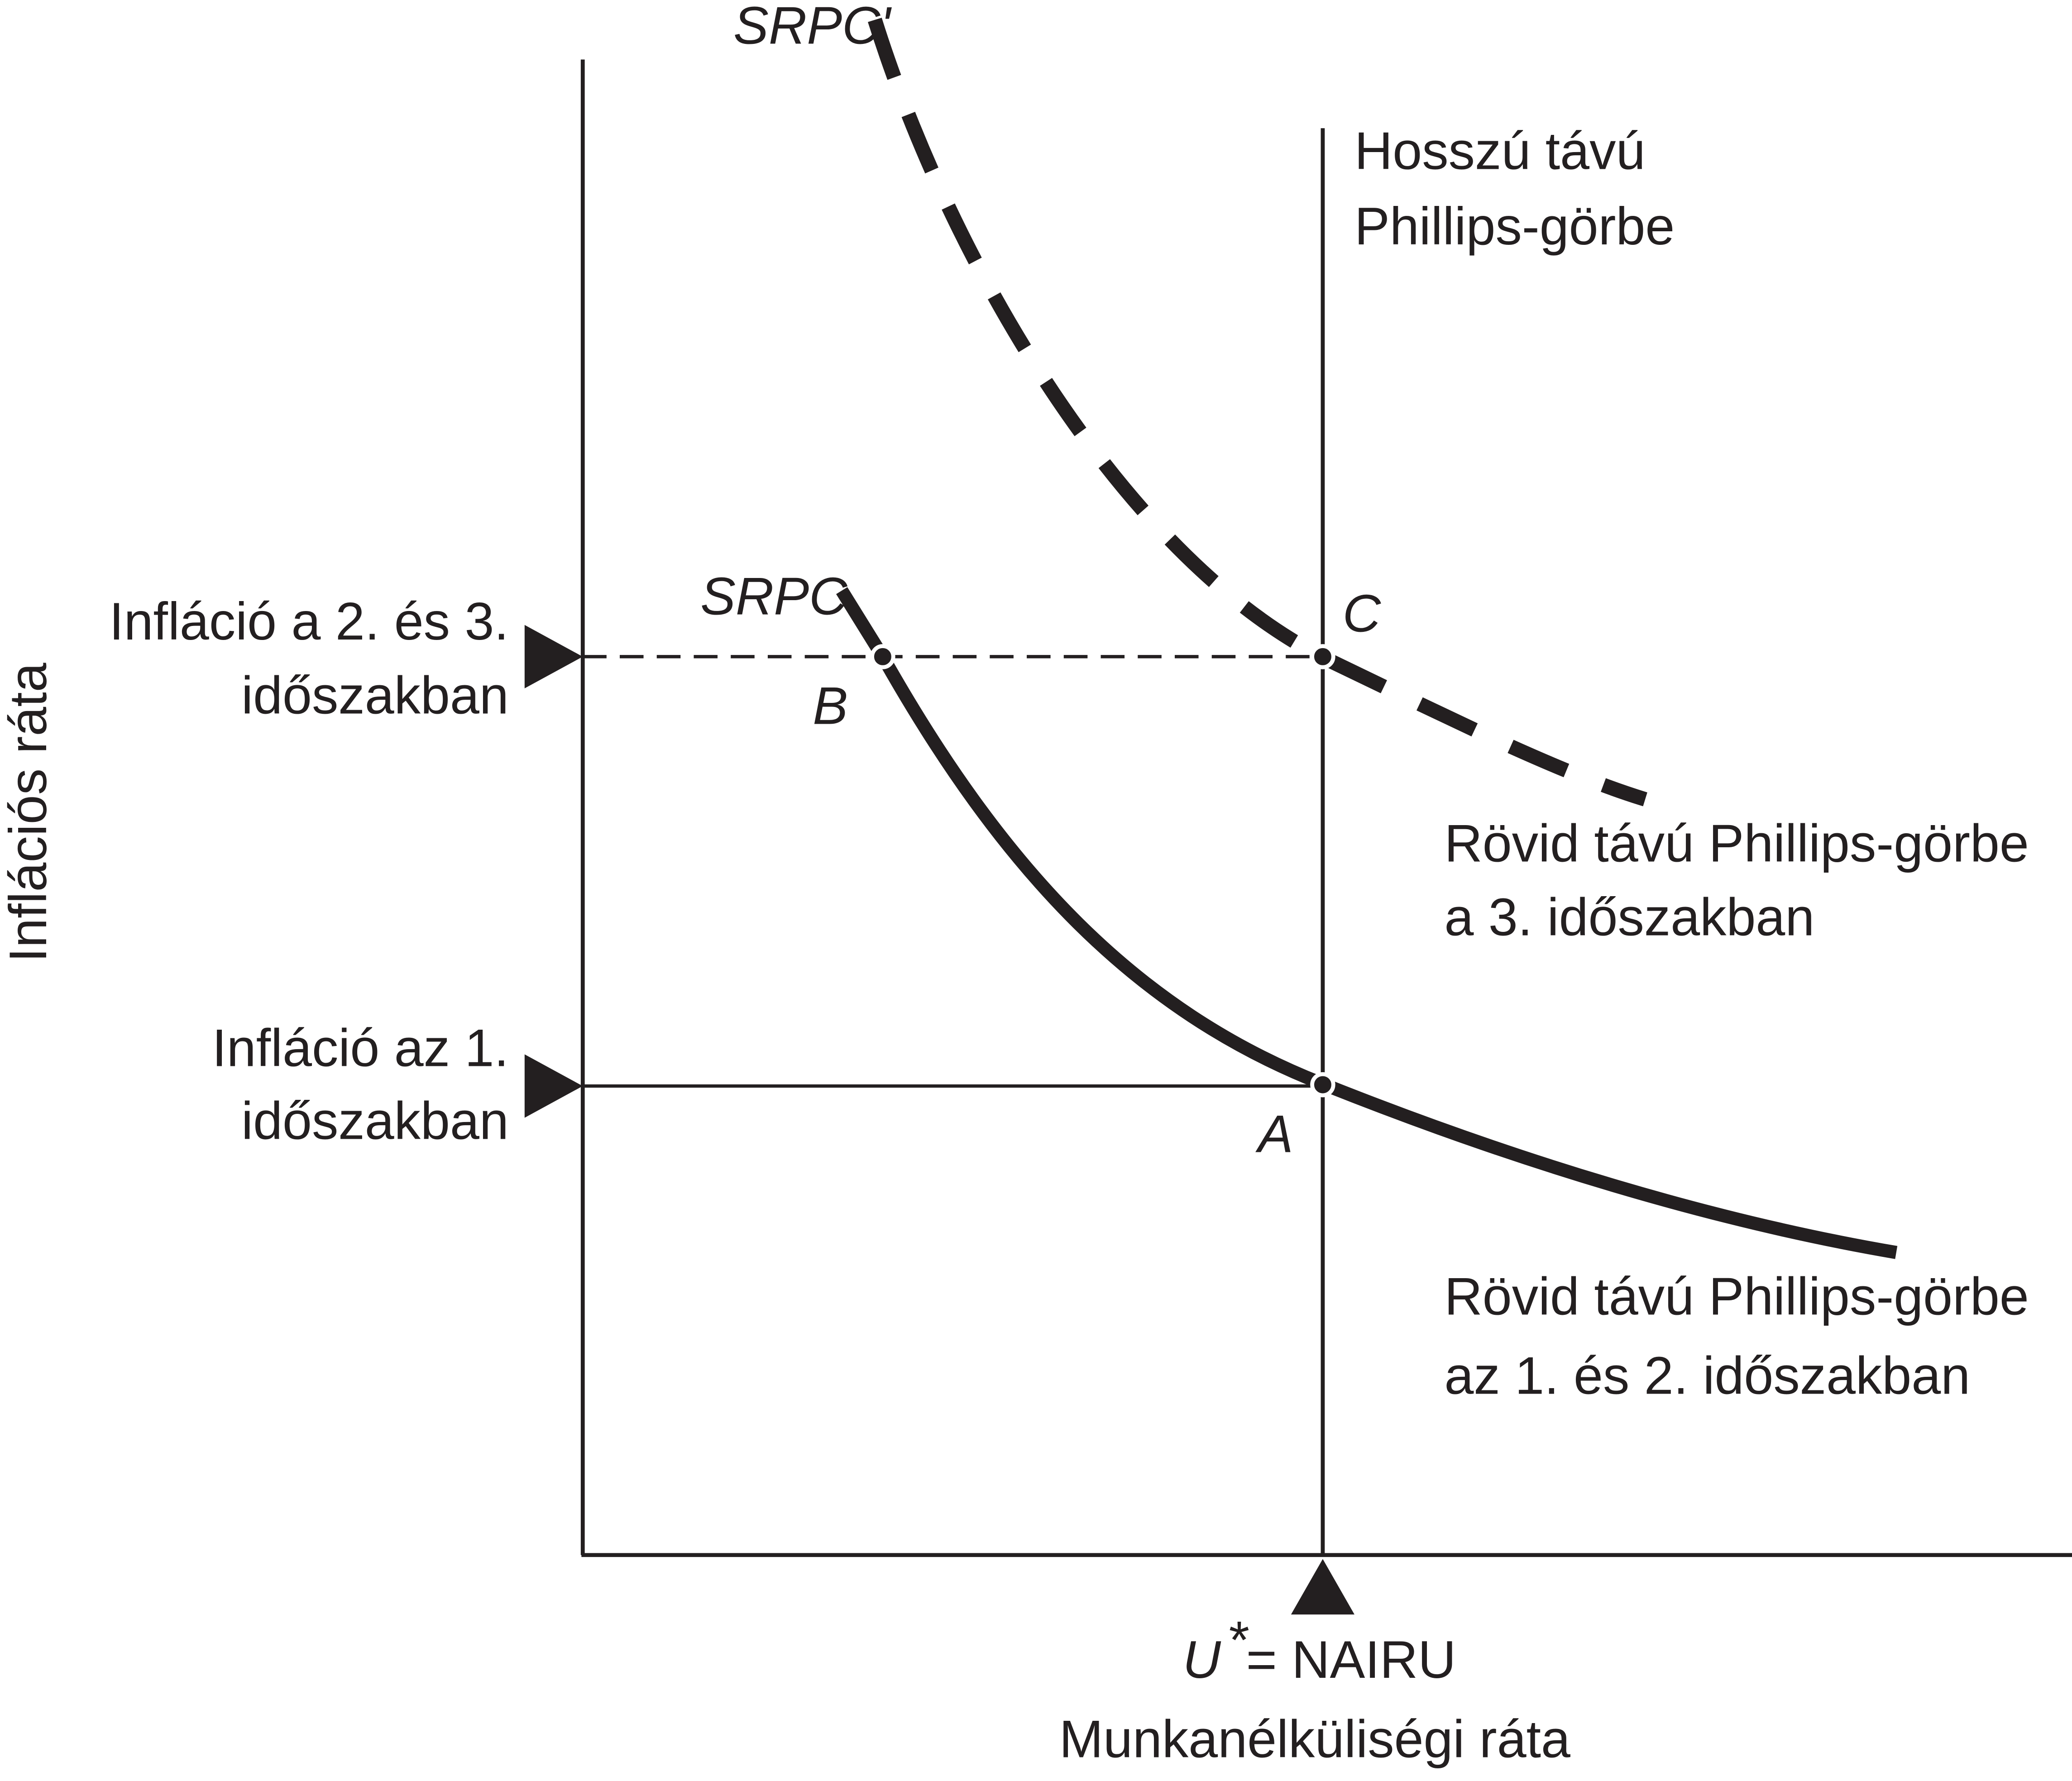 Image resolution: width=2072 pixels, height=1781 pixels. Describe the element at coordinates (1239, 1639) in the screenshot. I see `nairu-star: *` at that location.